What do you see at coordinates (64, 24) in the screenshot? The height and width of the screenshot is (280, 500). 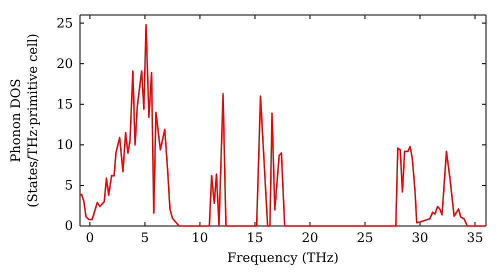 I see `y-tick-label: 25` at bounding box center [64, 24].